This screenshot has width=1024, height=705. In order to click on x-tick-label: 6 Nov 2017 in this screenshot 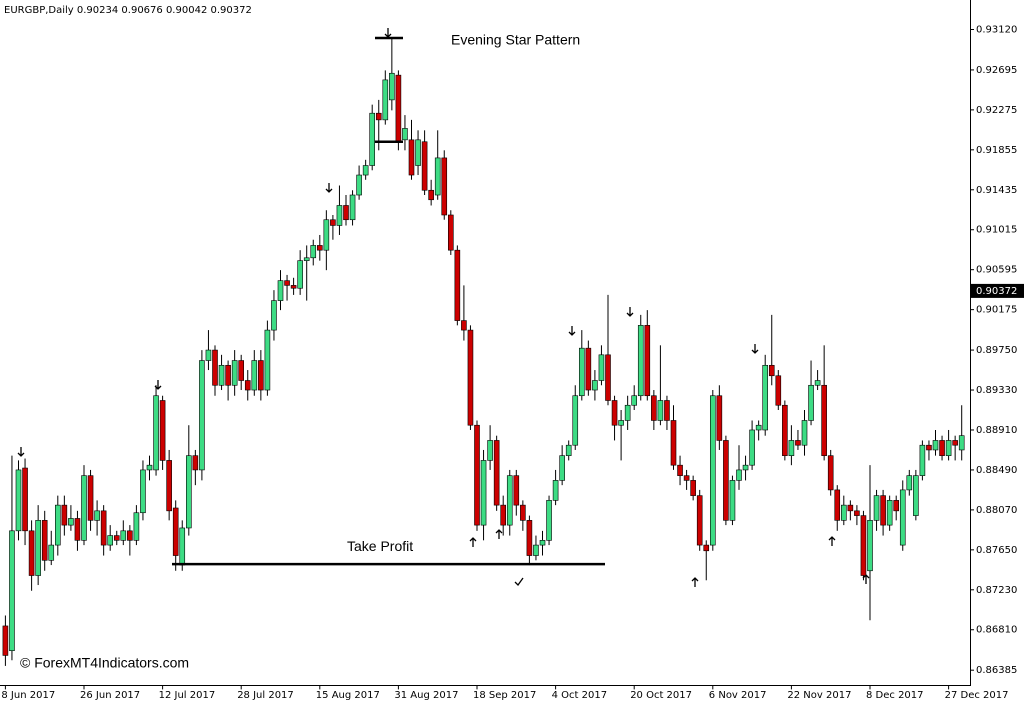, I will do `click(738, 695)`.